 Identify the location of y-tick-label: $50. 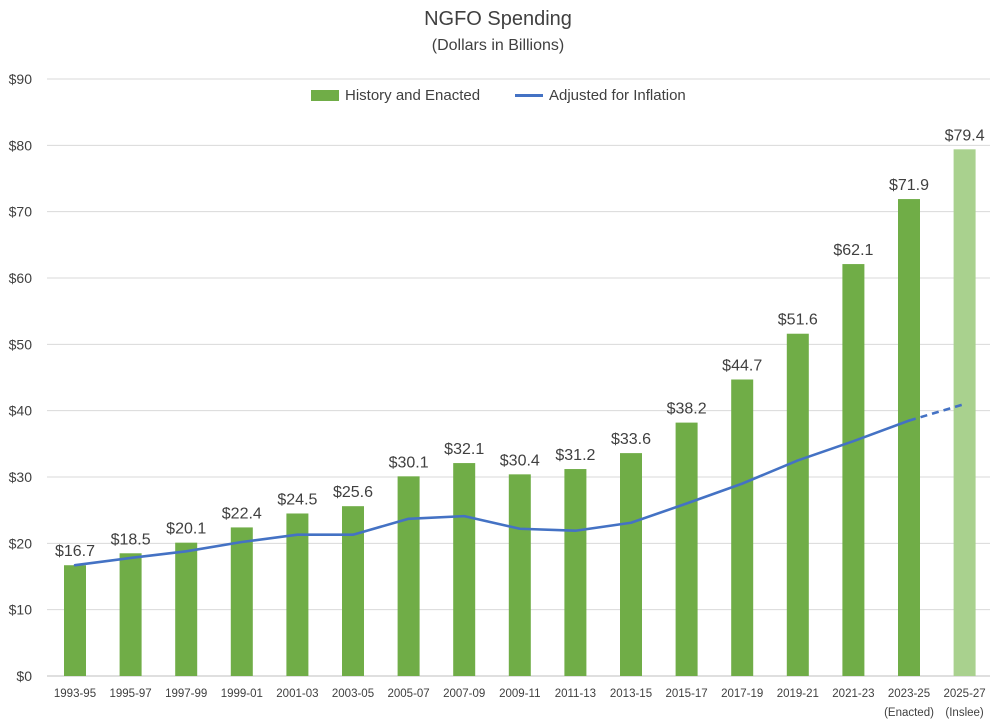
(21, 344).